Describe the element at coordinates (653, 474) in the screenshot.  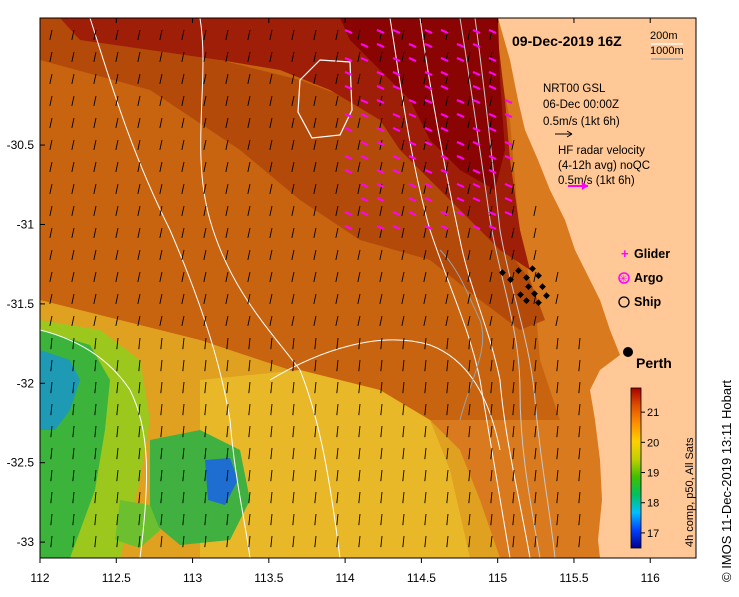
I see `colorbar-tick-label: 19` at that location.